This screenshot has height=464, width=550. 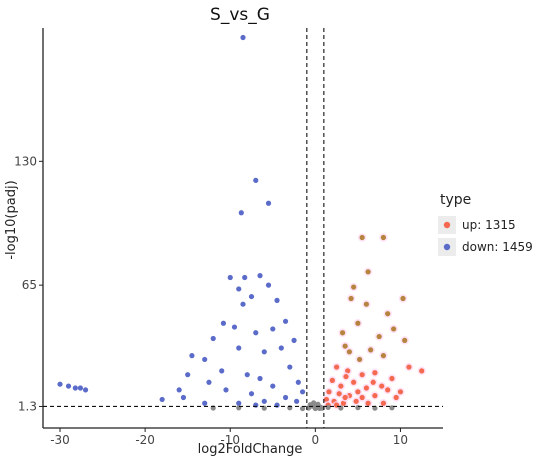 What do you see at coordinates (316, 440) in the screenshot?
I see `x-tick-label: 0` at bounding box center [316, 440].